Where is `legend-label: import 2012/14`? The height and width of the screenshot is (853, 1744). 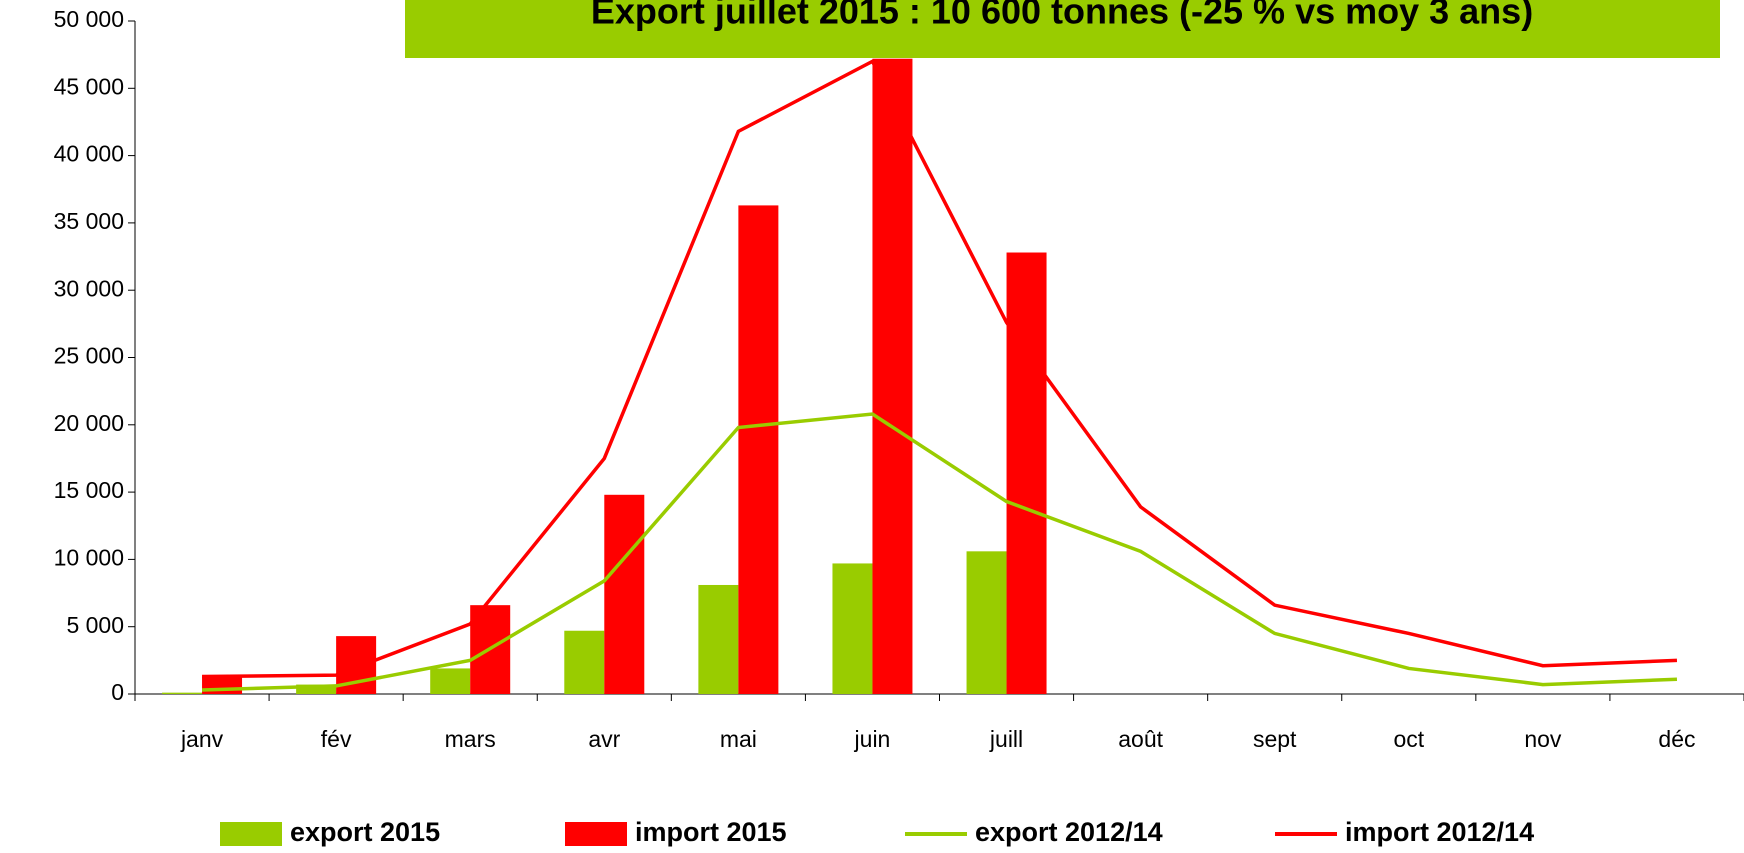 legend-label: import 2012/14 is located at coordinates (1439, 832).